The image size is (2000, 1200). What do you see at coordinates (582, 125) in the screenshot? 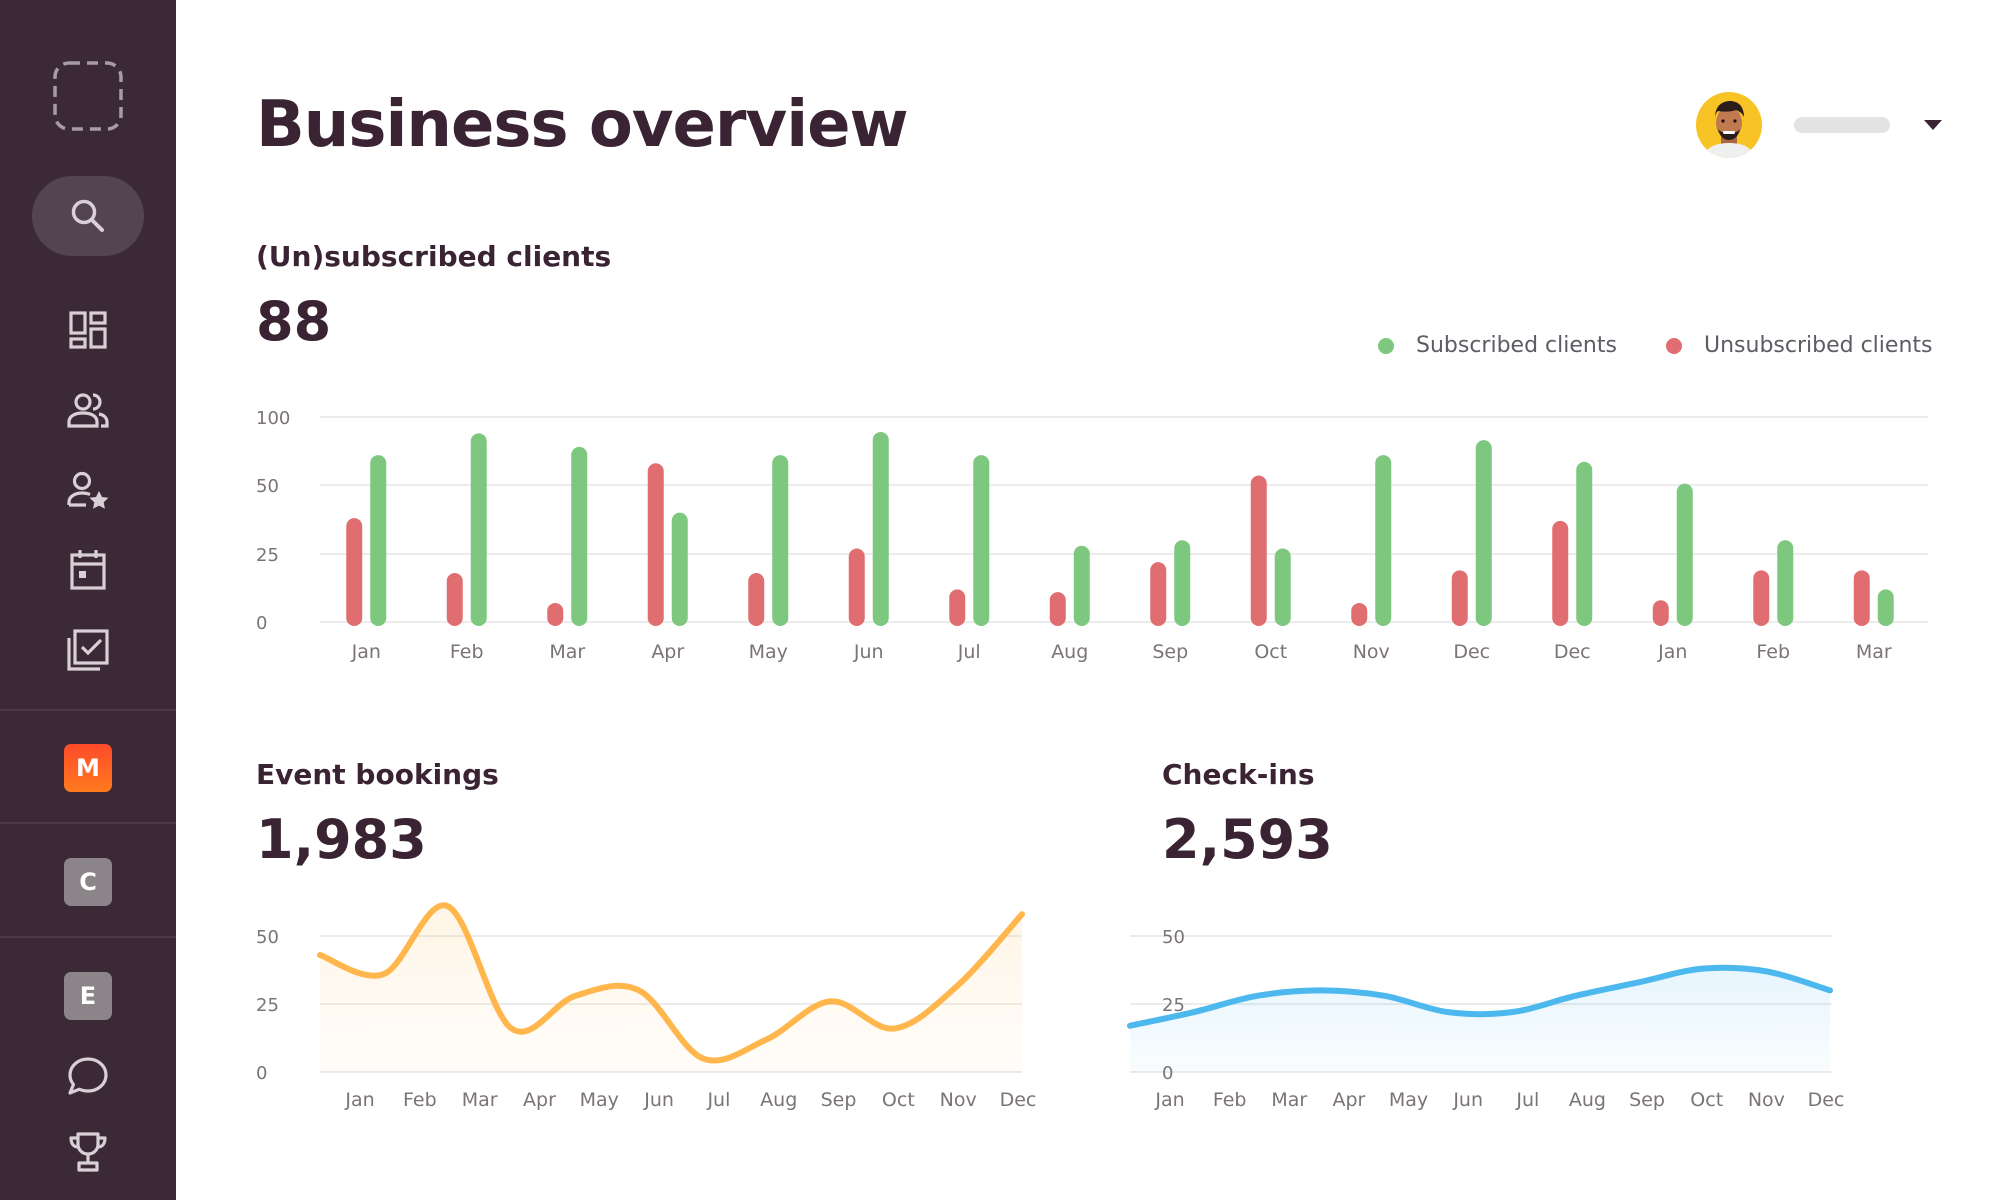
I see `page-title: Business overview` at bounding box center [582, 125].